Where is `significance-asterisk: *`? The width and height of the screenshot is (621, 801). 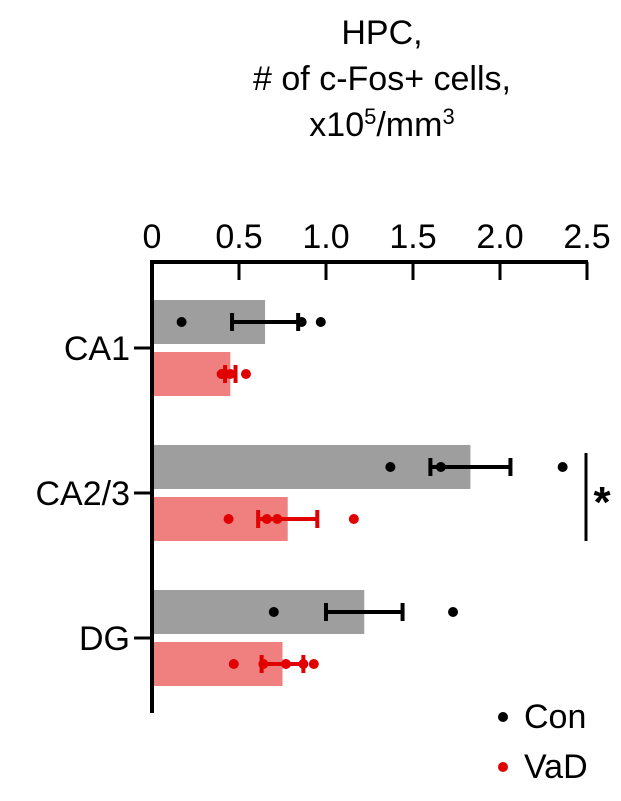 significance-asterisk: * is located at coordinates (602, 502).